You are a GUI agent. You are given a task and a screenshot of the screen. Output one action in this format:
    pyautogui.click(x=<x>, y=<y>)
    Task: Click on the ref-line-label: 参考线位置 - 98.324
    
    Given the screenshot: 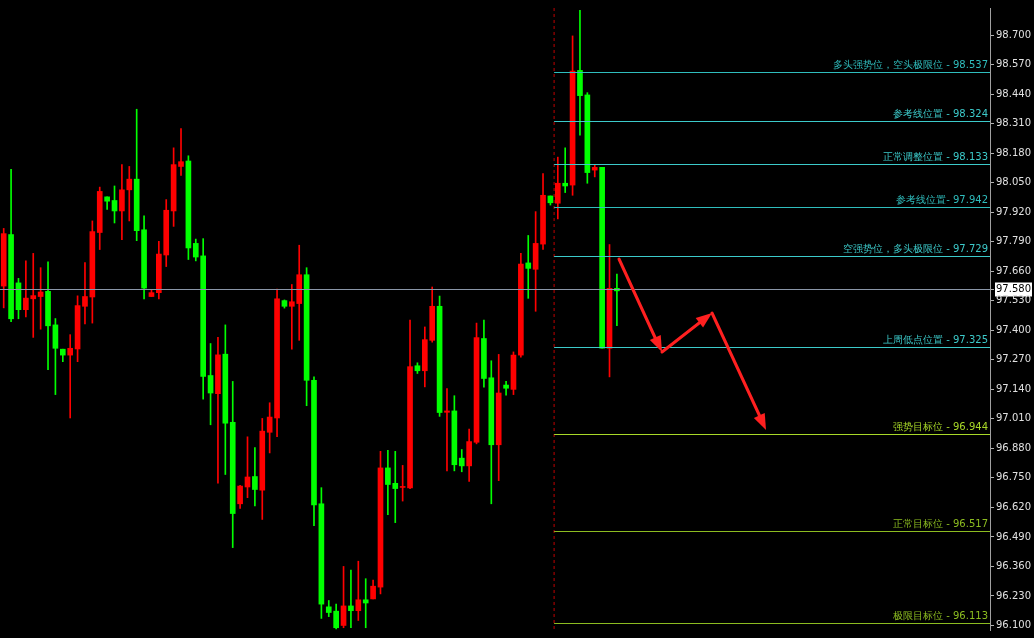 What is the action you would take?
    pyautogui.click(x=940, y=114)
    